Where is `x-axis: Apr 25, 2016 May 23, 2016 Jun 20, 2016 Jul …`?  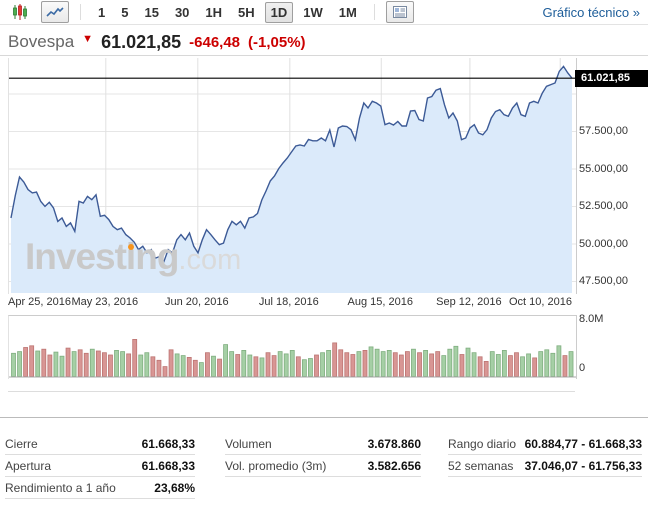 x-axis: Apr 25, 2016 May 23, 2016 Jun 20, 2016 Jul … is located at coordinates (324, 303).